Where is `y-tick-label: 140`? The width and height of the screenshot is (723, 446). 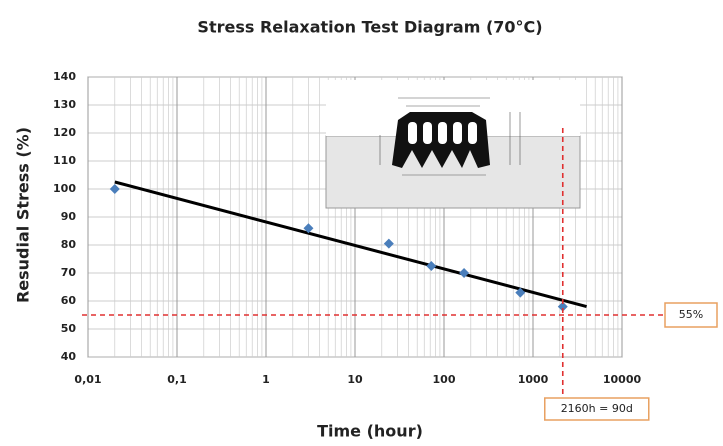
y-tick-label: 140 is located at coordinates (64, 76).